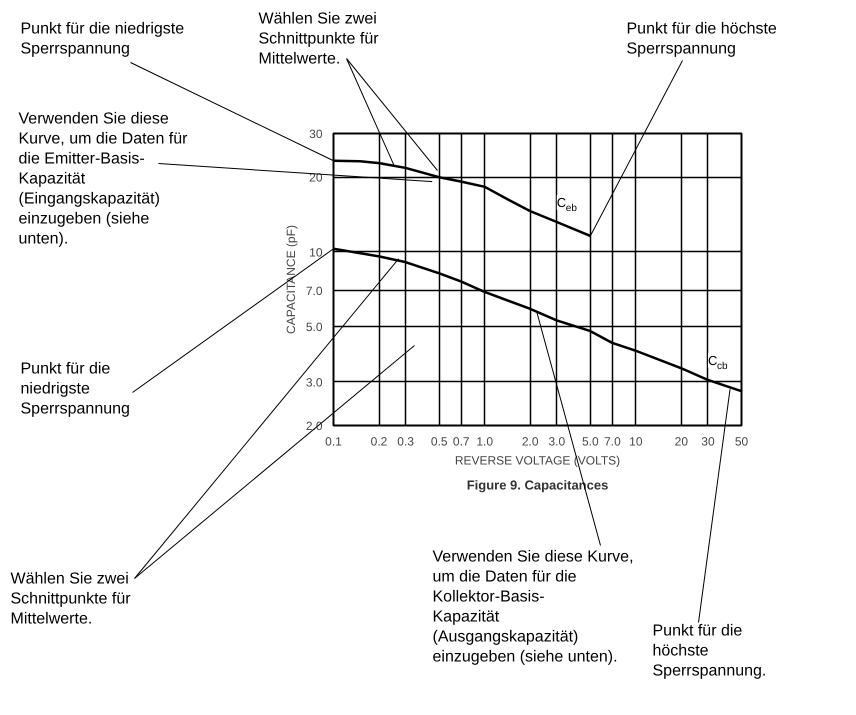 The height and width of the screenshot is (715, 856). Describe the element at coordinates (316, 134) in the screenshot. I see `y-tick-label: 30` at that location.